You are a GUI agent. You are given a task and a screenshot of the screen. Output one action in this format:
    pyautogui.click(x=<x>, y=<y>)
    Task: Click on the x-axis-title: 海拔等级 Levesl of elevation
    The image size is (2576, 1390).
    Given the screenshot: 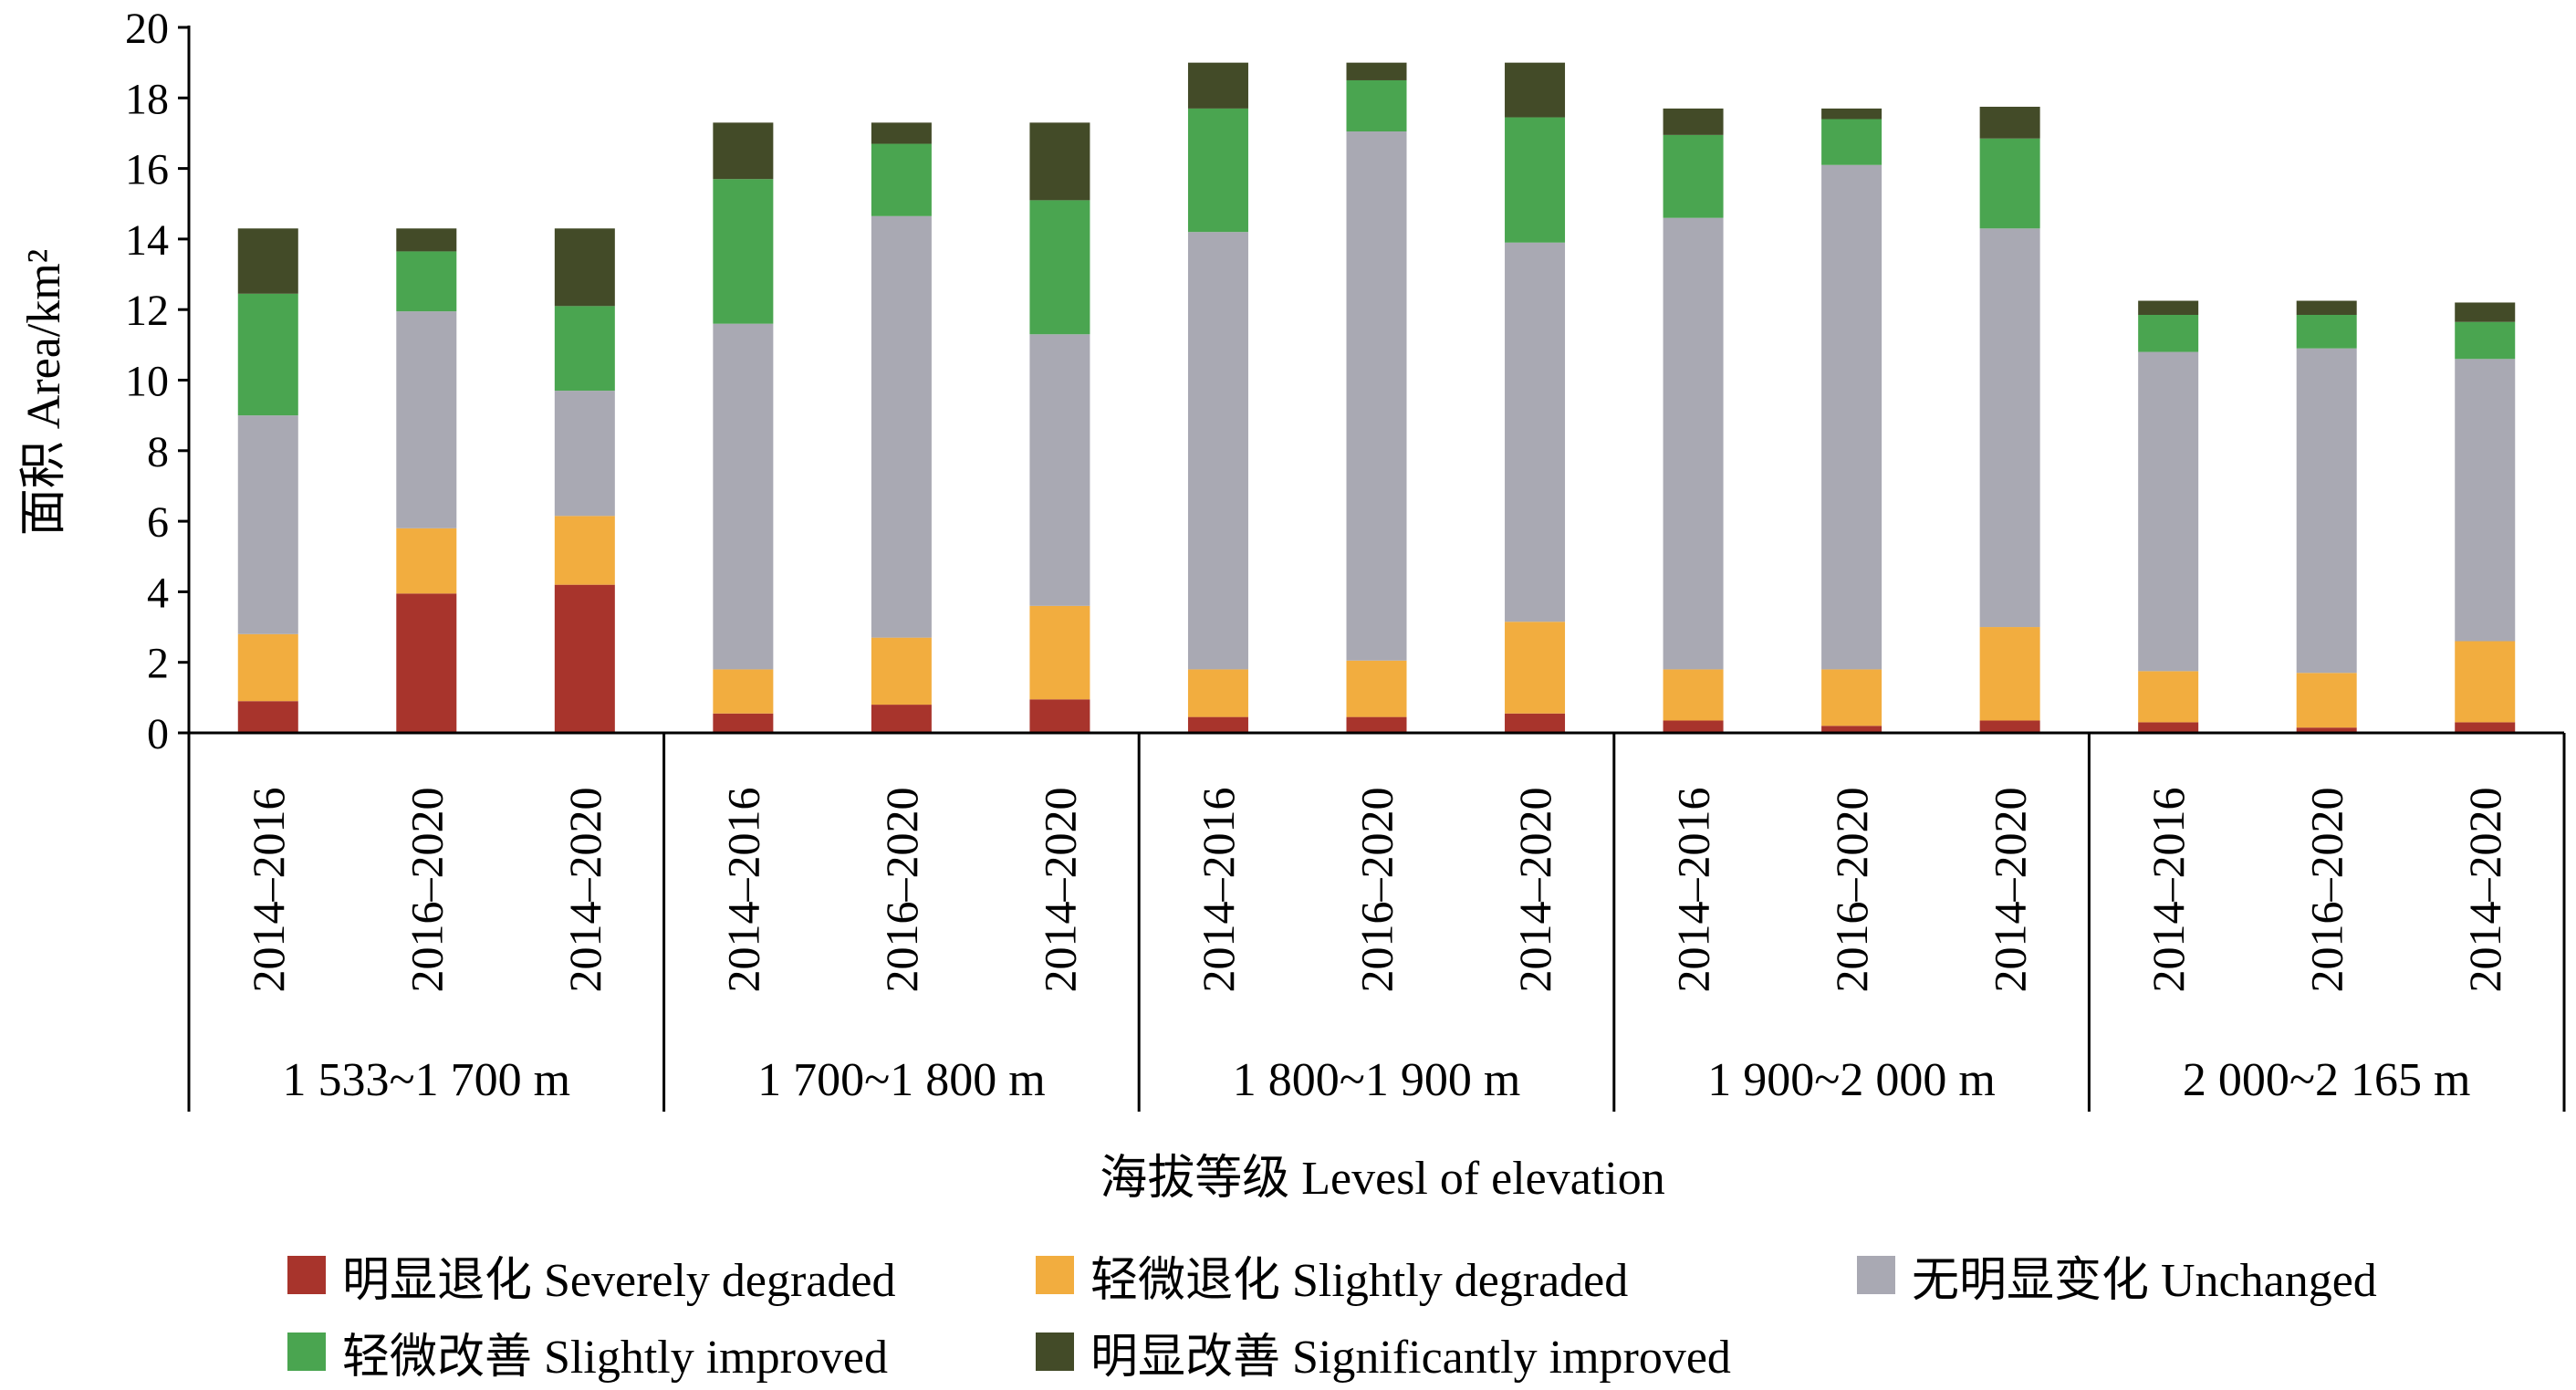 What is the action you would take?
    pyautogui.click(x=1382, y=1179)
    